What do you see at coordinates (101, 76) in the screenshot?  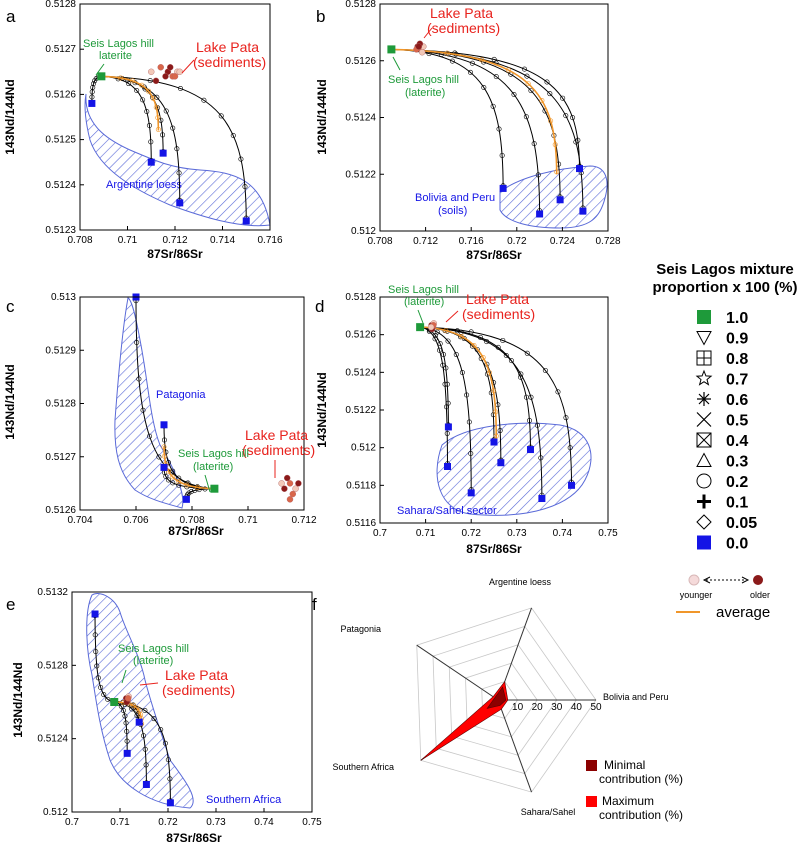 I see `seis-lagos-square-a` at bounding box center [101, 76].